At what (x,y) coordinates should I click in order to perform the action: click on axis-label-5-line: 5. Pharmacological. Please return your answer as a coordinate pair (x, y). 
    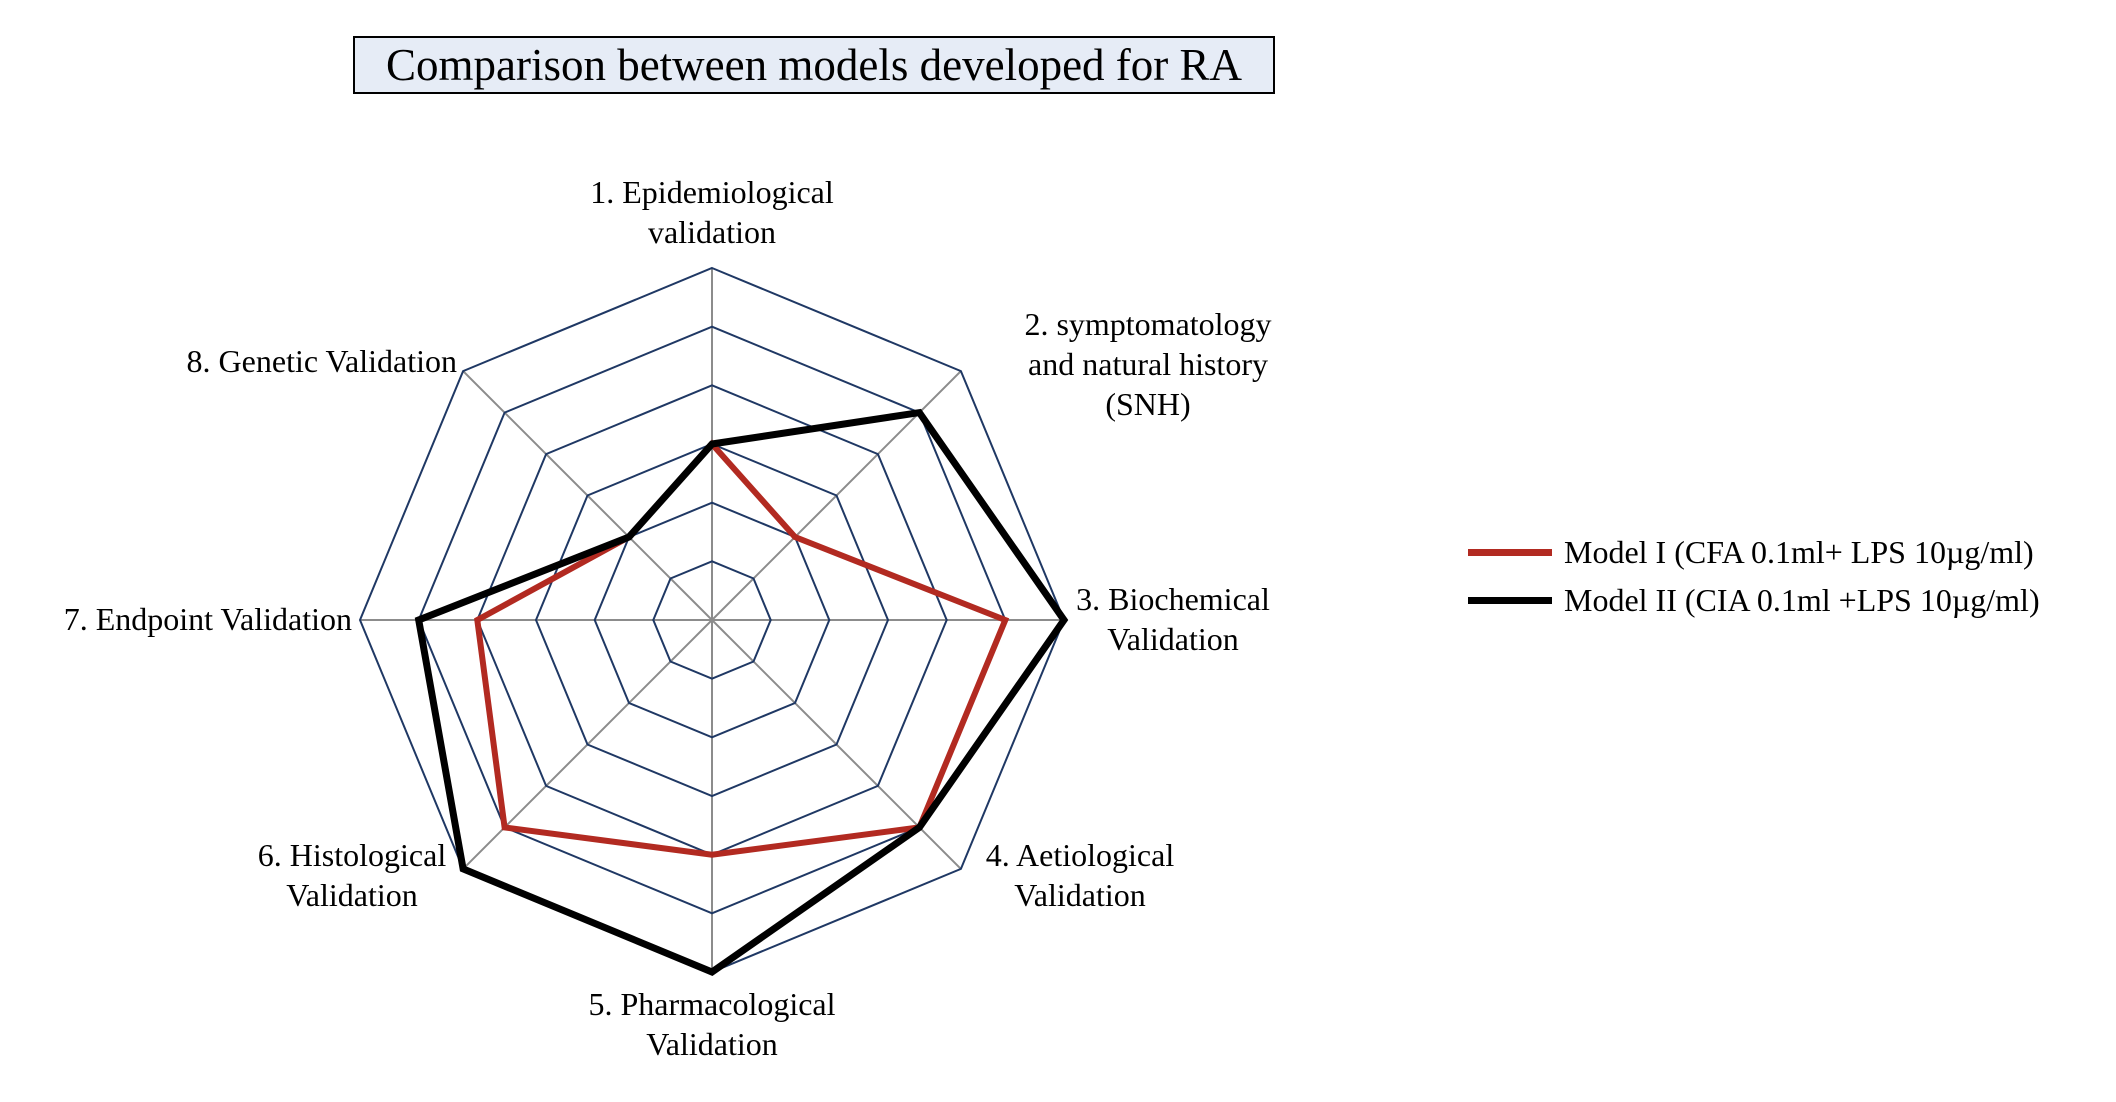
    Looking at the image, I should click on (711, 1004).